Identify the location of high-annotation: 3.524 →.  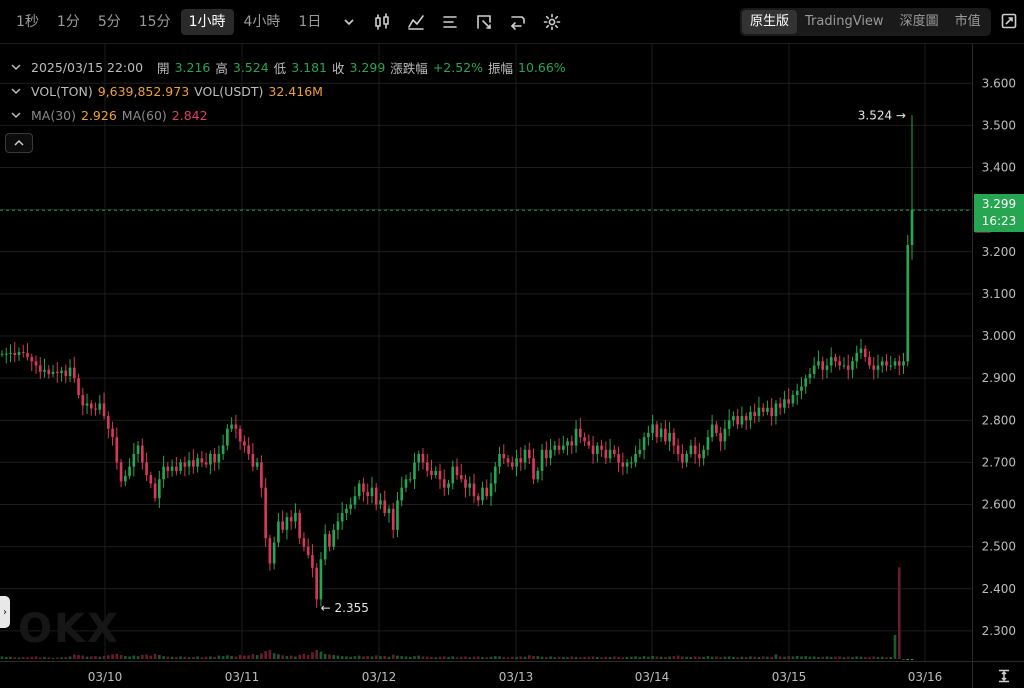
(882, 115).